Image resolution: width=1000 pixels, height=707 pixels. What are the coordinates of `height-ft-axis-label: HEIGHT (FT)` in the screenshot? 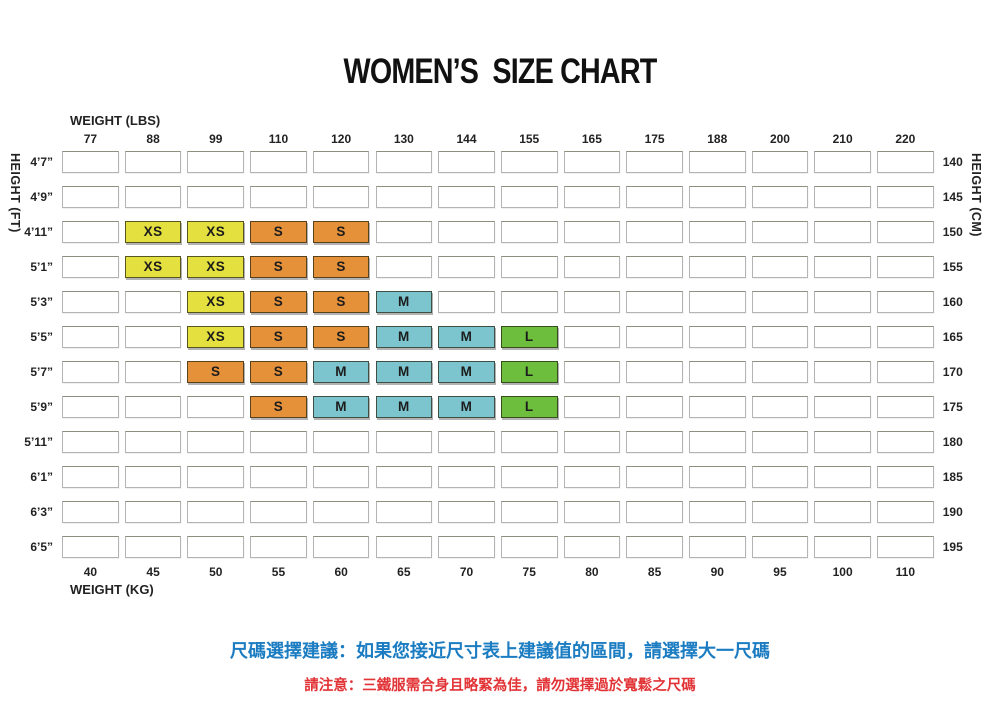 It's located at (15, 193).